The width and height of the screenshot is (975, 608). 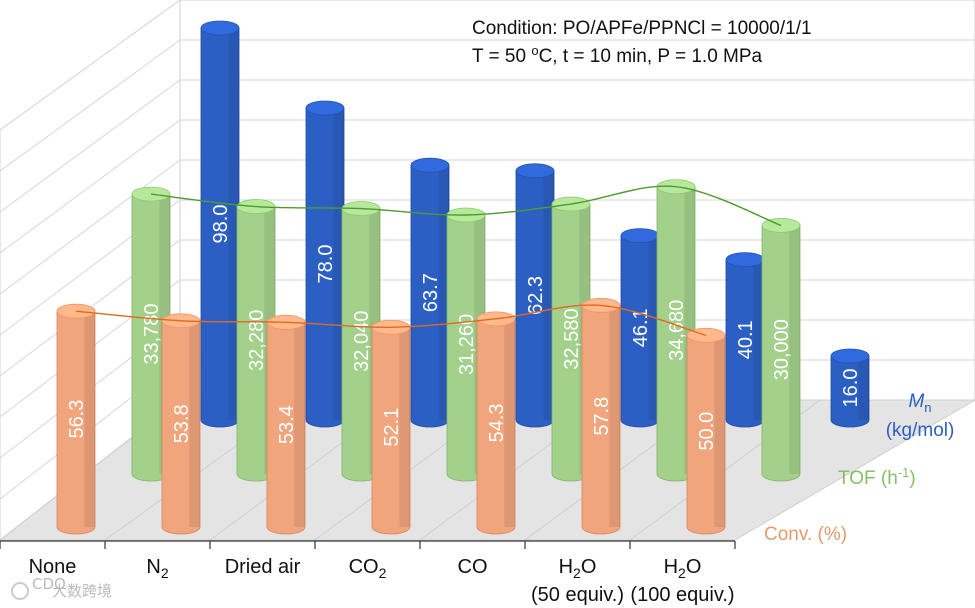 What do you see at coordinates (920, 430) in the screenshot?
I see `series-label-mn-unit: (kg/mol)` at bounding box center [920, 430].